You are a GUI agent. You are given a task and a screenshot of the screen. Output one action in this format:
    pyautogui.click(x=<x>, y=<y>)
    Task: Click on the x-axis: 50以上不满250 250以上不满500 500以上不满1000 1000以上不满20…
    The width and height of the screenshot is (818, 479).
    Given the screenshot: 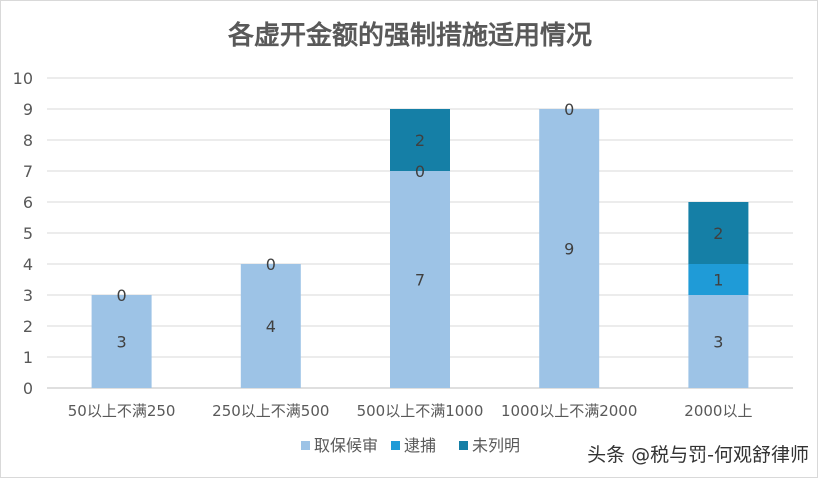 What is the action you would take?
    pyautogui.click(x=410, y=411)
    